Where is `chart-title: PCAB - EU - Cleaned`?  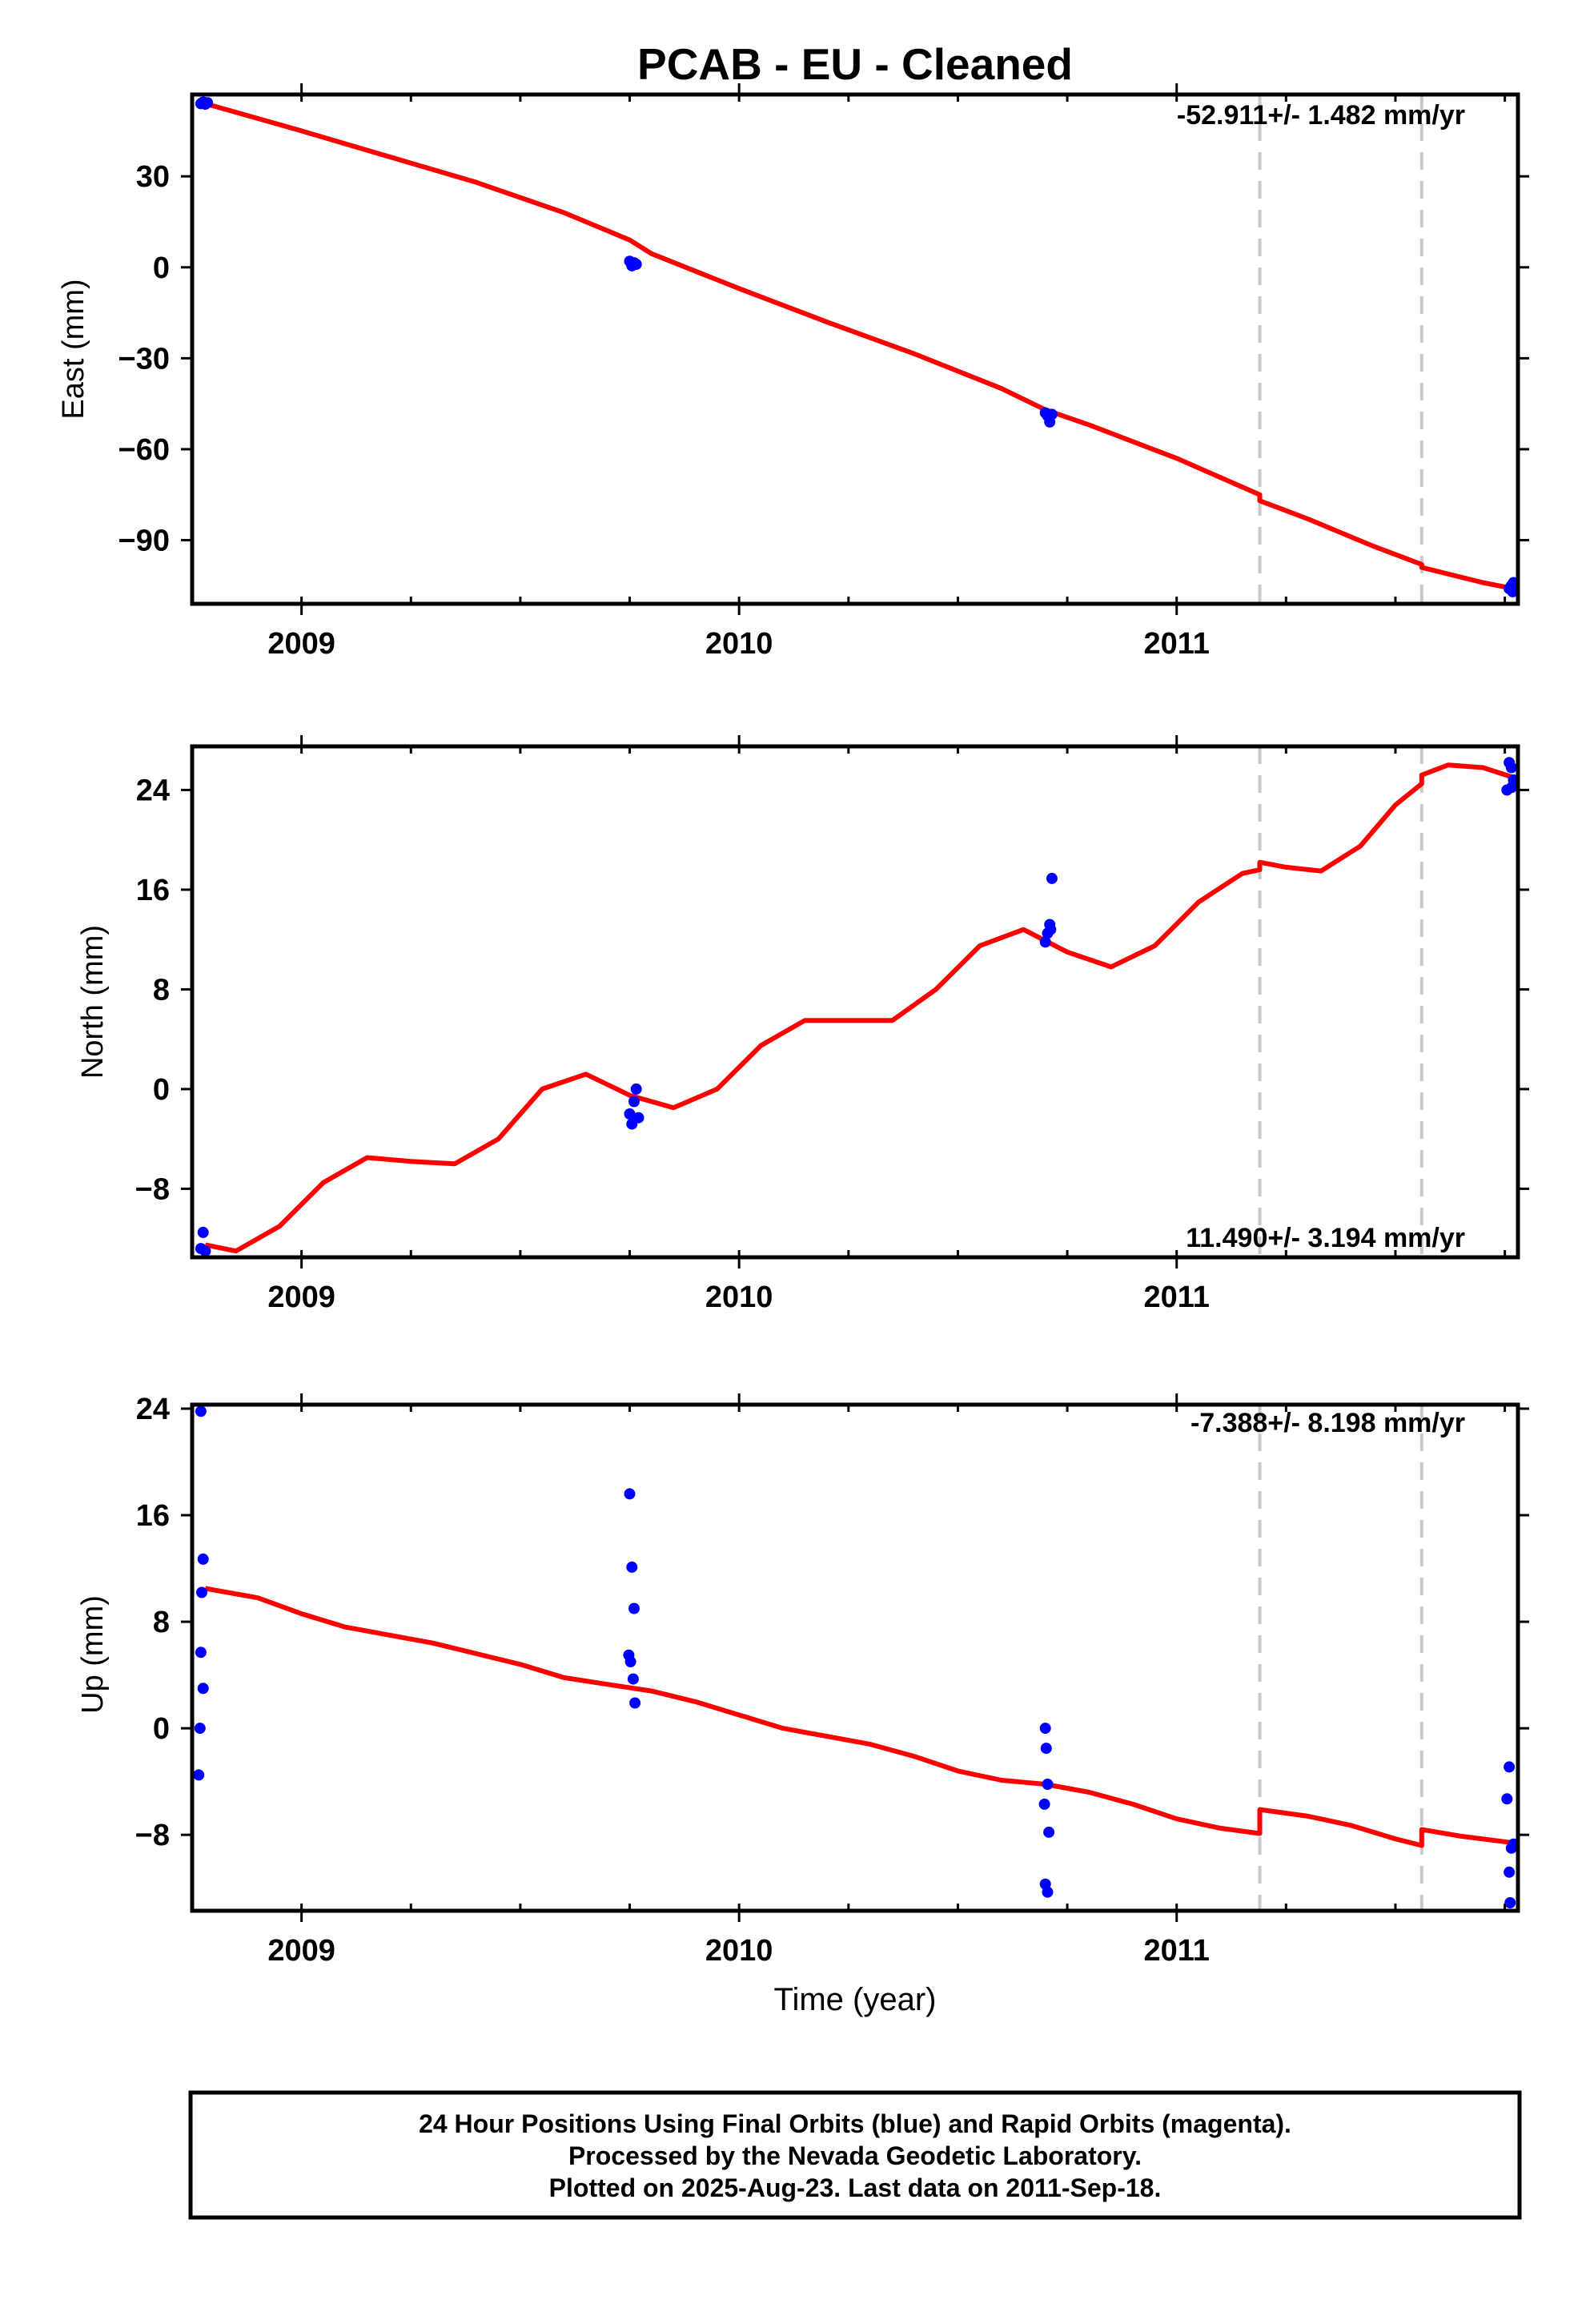
chart-title: PCAB - EU - Cleaned is located at coordinates (855, 64).